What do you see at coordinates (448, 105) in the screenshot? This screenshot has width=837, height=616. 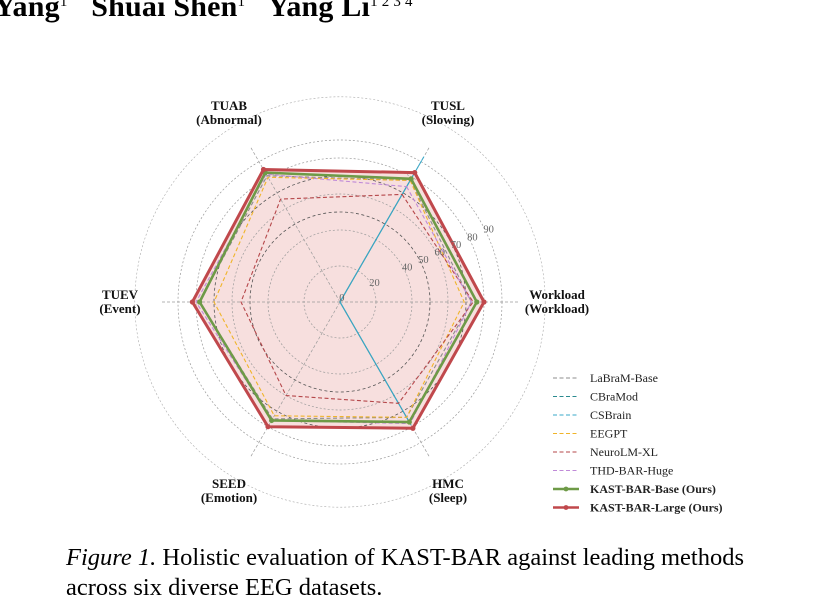 I see `axis-label-0: TUSL` at bounding box center [448, 105].